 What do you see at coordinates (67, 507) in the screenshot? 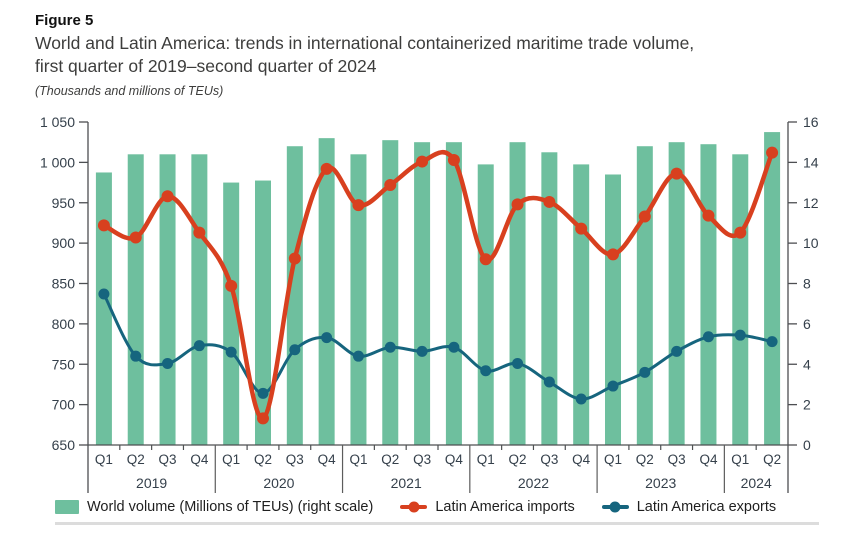
I see `legend-swatch-world-volume` at bounding box center [67, 507].